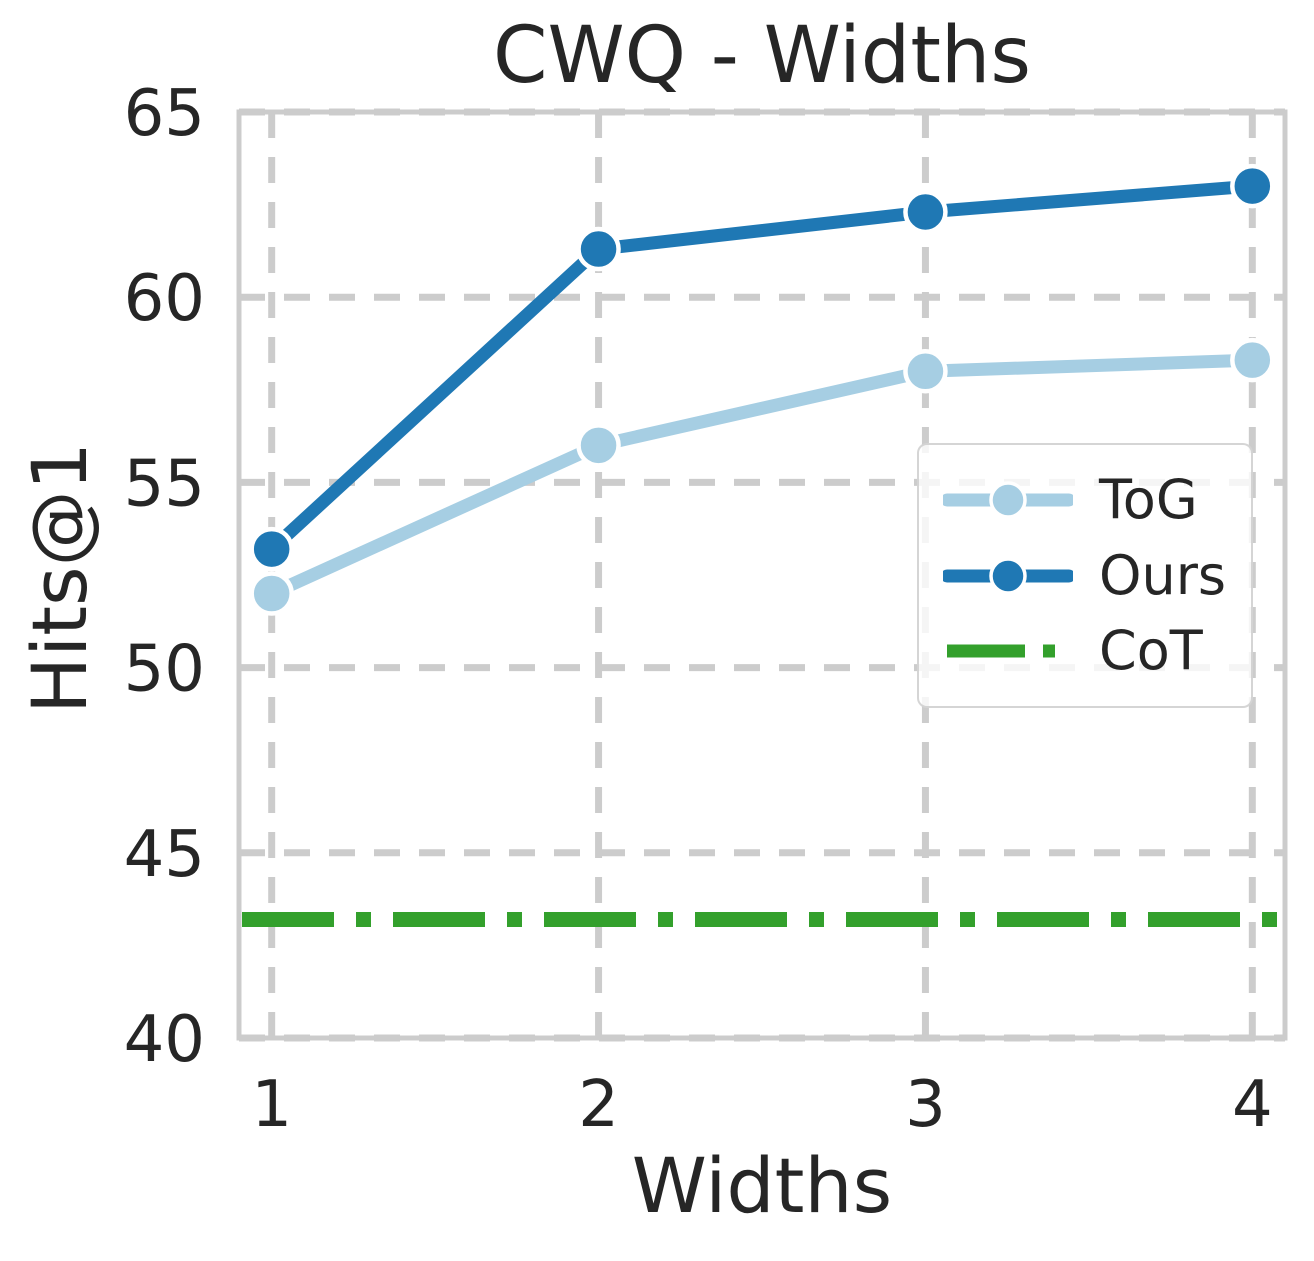 Image resolution: width=1314 pixels, height=1261 pixels. Describe the element at coordinates (598, 1105) in the screenshot. I see `x-tick-label: 2` at that location.